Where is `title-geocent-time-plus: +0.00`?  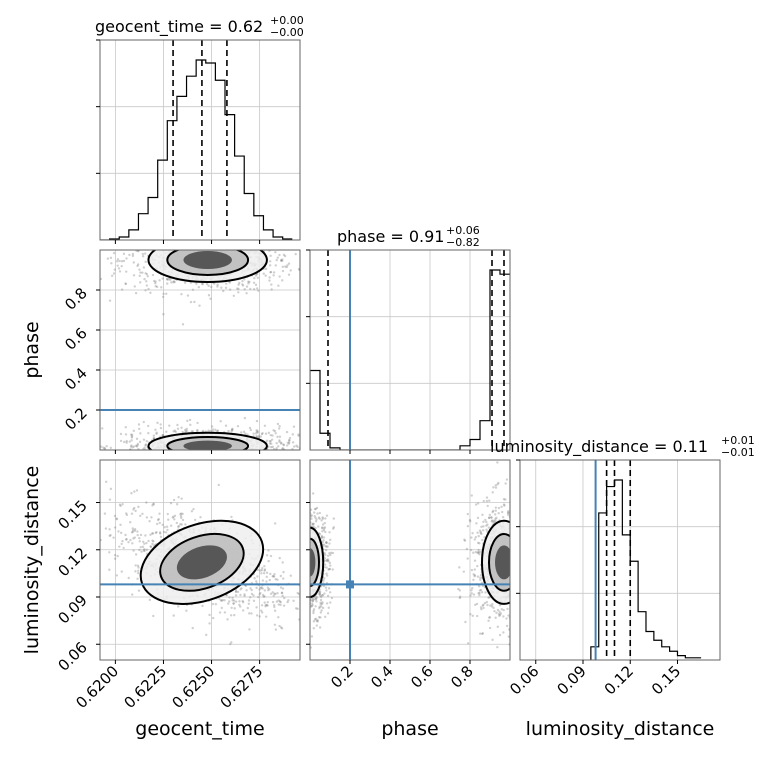 title-geocent-time-plus: +0.00 is located at coordinates (287, 20).